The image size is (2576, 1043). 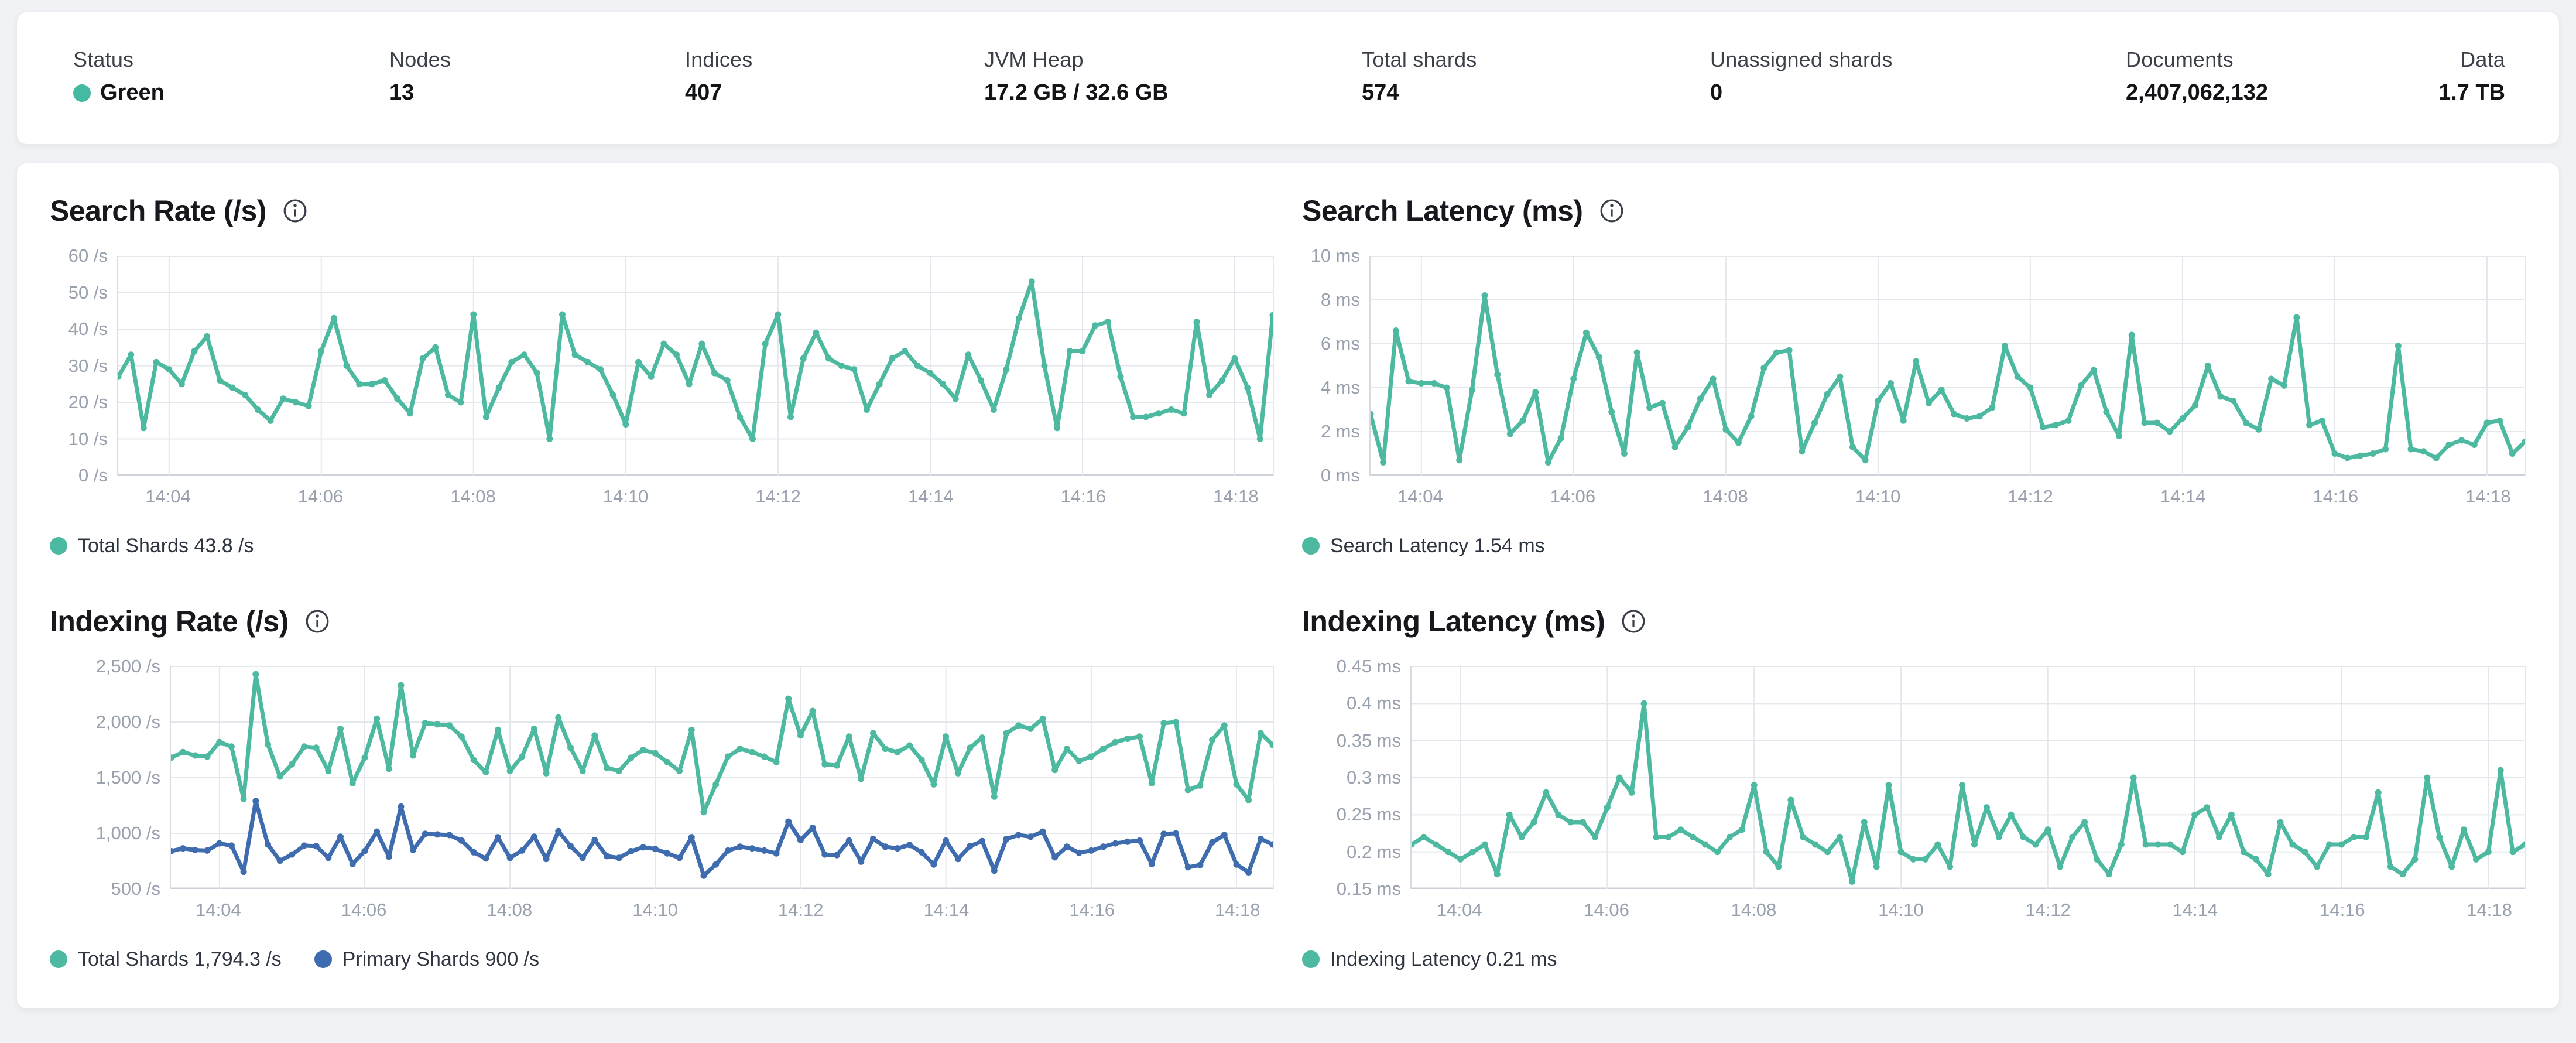 What do you see at coordinates (834, 76) in the screenshot?
I see `stat-indices: Indices 407` at bounding box center [834, 76].